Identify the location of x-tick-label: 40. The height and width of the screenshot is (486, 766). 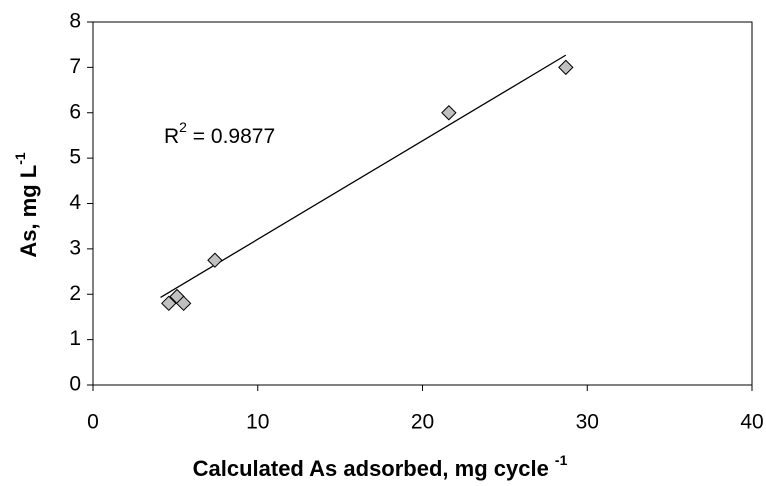
(751, 422).